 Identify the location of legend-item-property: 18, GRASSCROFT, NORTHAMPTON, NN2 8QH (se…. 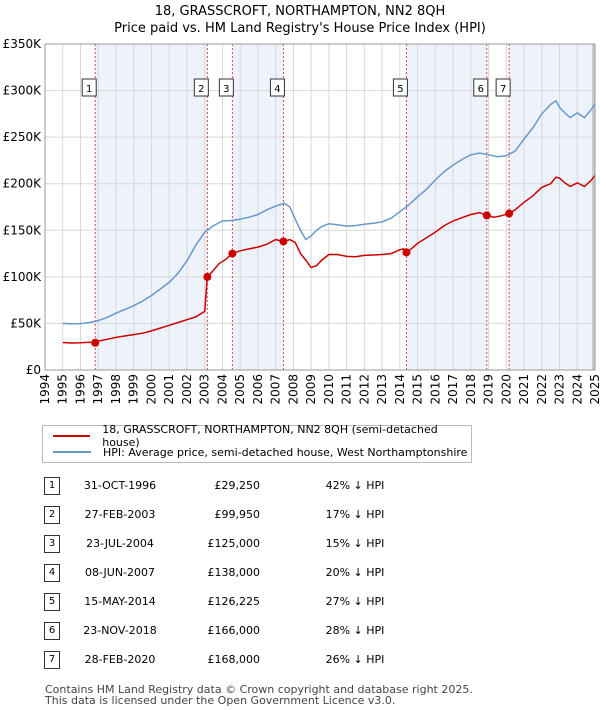
(262, 436).